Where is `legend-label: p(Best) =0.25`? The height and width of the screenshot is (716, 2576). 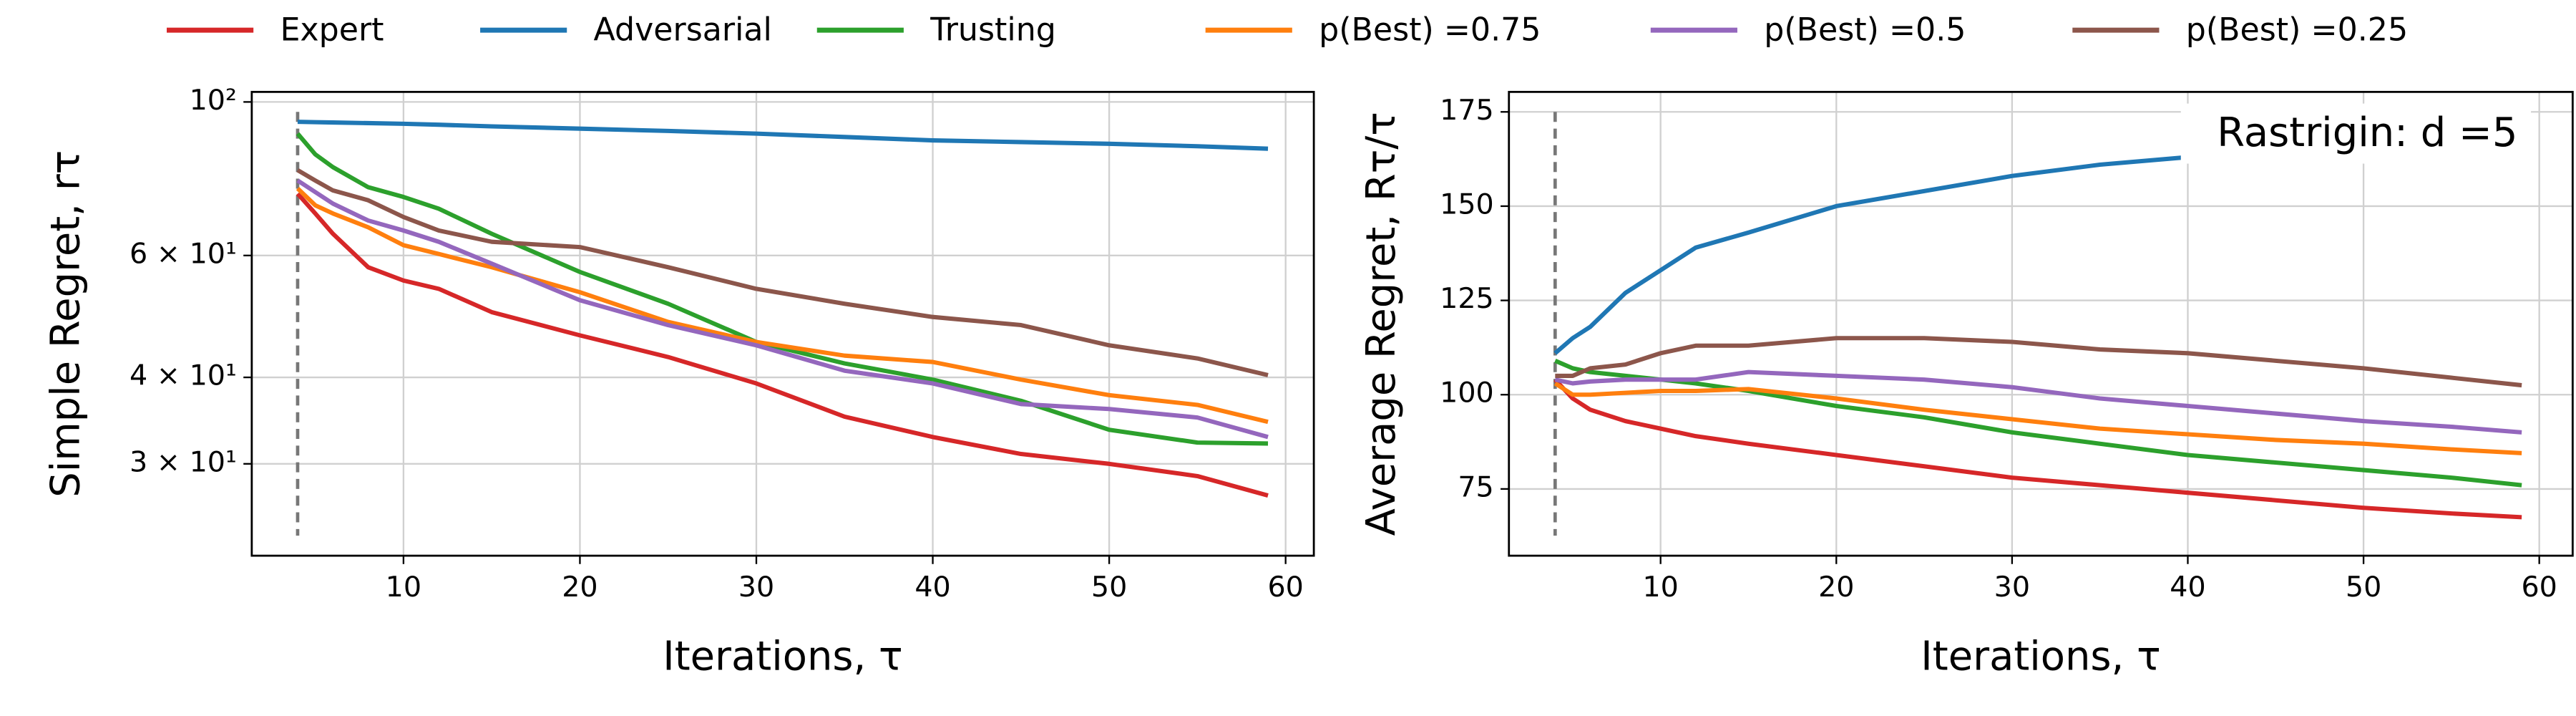 legend-label: p(Best) =0.25 is located at coordinates (2297, 29).